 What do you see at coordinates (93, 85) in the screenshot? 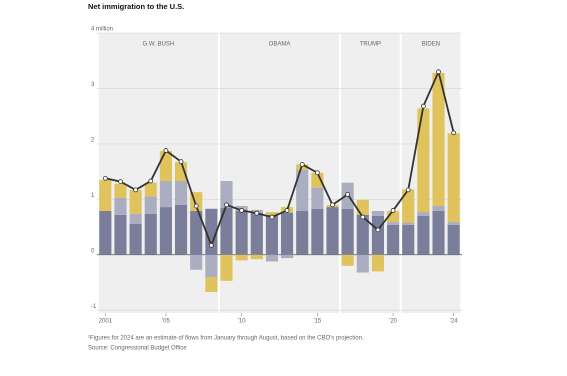
I see `y-tick-label: 3` at bounding box center [93, 85].